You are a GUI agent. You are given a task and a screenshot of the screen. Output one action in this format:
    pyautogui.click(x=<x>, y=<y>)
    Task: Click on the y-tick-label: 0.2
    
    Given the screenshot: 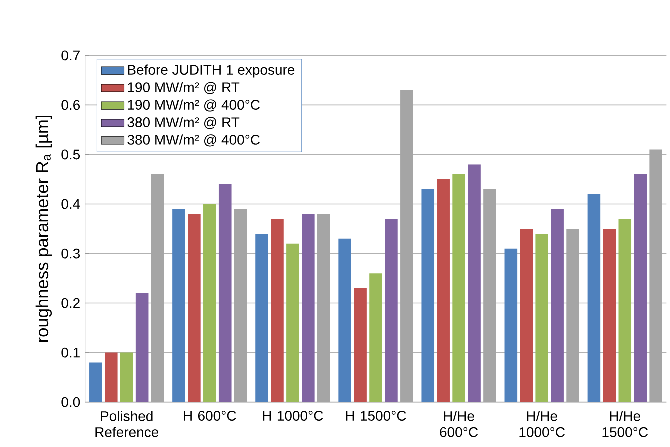 What is the action you would take?
    pyautogui.click(x=71, y=303)
    